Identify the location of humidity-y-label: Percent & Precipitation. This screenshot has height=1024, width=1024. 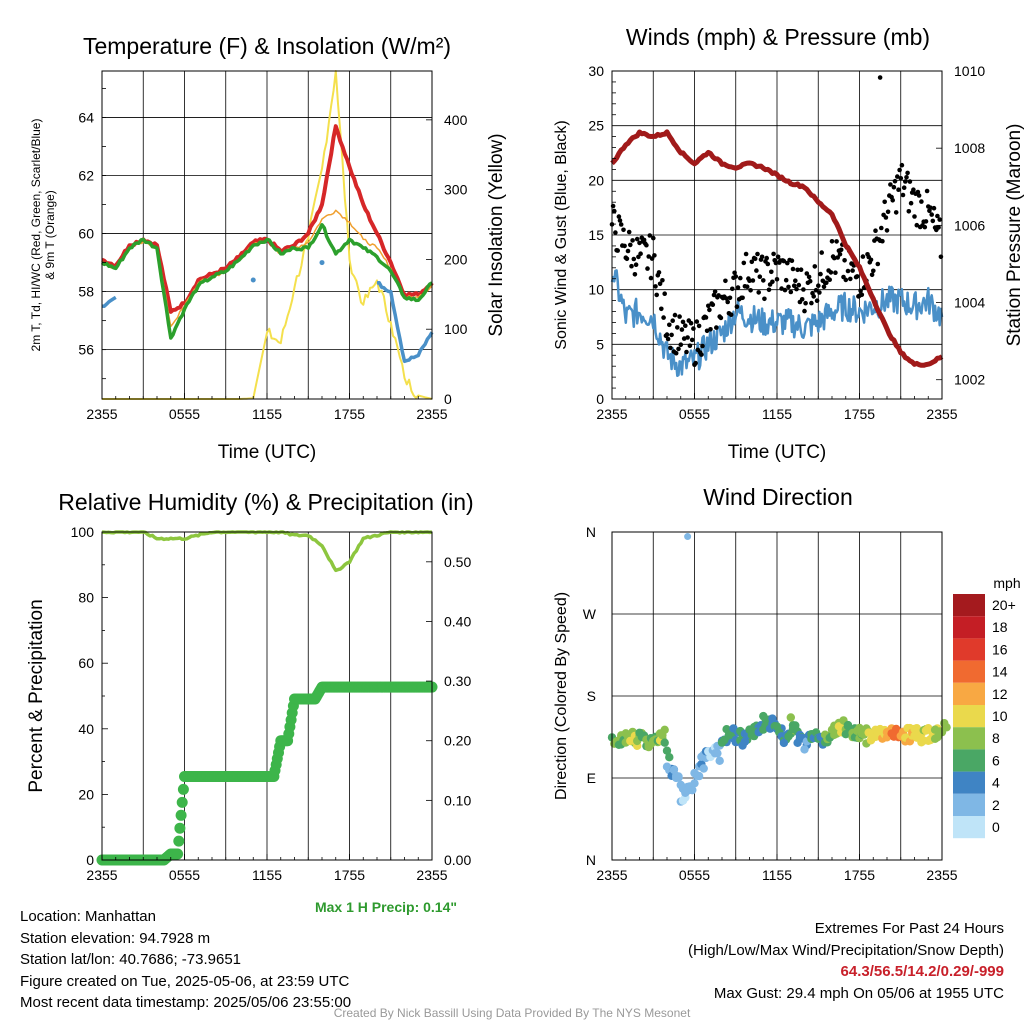
(36, 695).